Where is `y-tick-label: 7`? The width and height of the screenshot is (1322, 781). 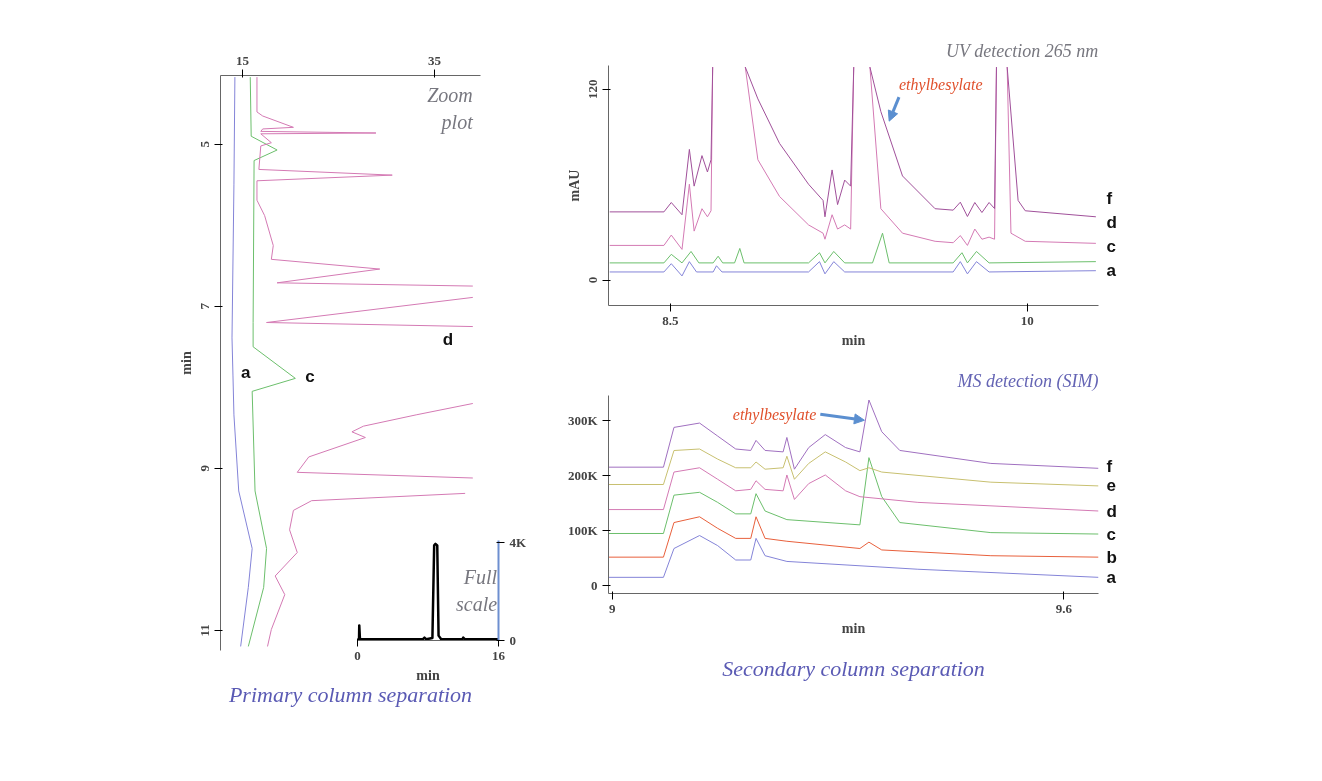 y-tick-label: 7 is located at coordinates (205, 306).